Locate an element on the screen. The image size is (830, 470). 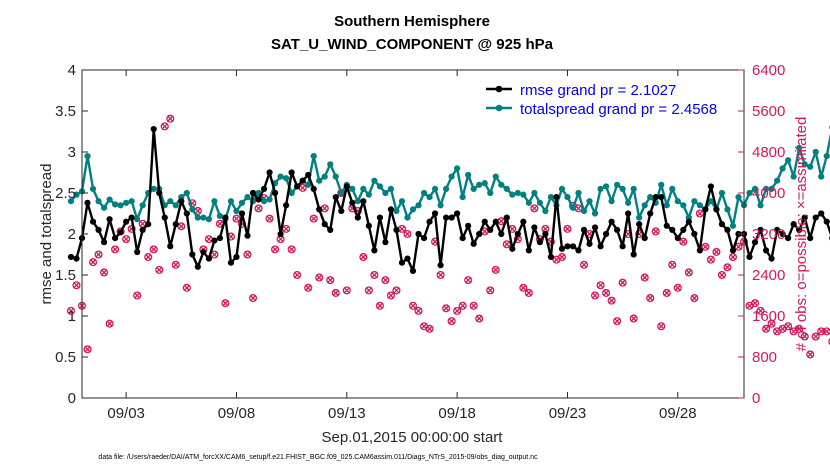
y-left-tick-label: 1.5 is located at coordinates (65, 275).